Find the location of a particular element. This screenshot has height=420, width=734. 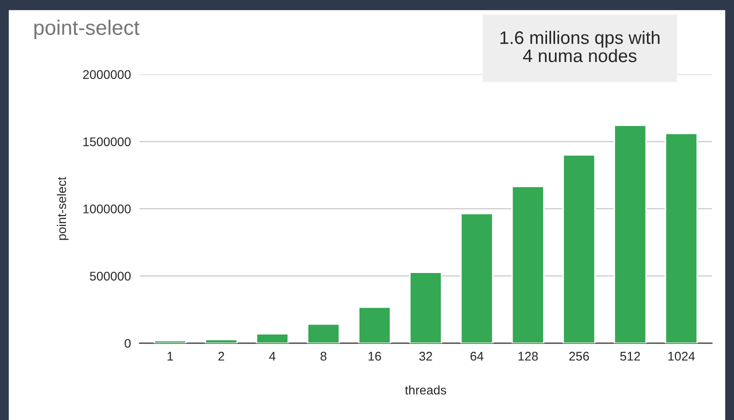

x-tick-label: 4 is located at coordinates (272, 356).